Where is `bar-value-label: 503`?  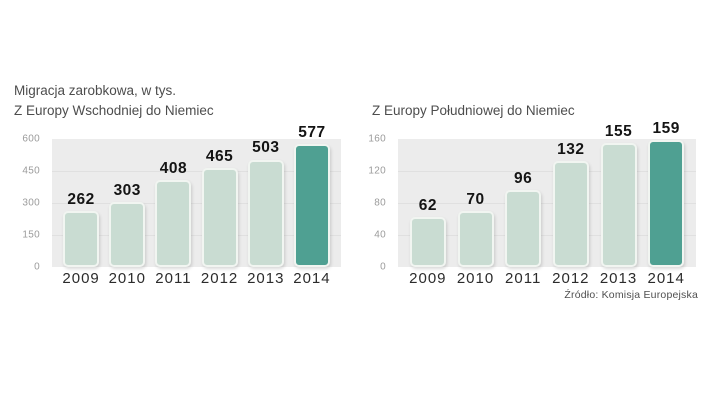 bar-value-label: 503 is located at coordinates (266, 148).